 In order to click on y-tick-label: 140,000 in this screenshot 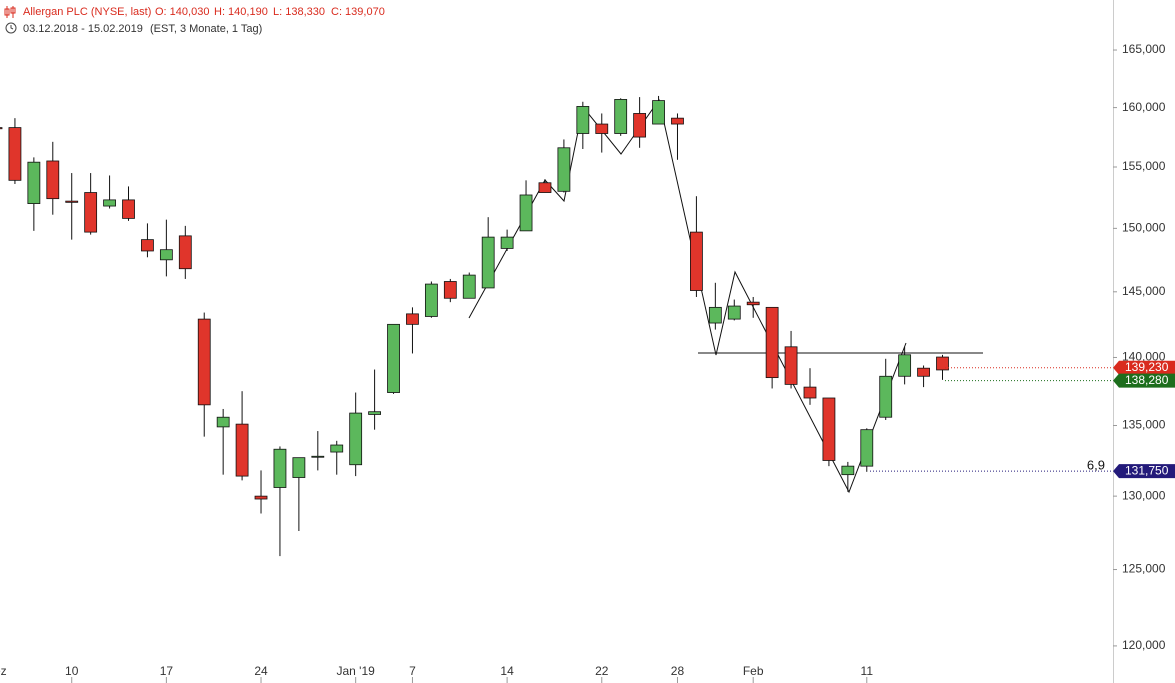, I will do `click(1144, 357)`.